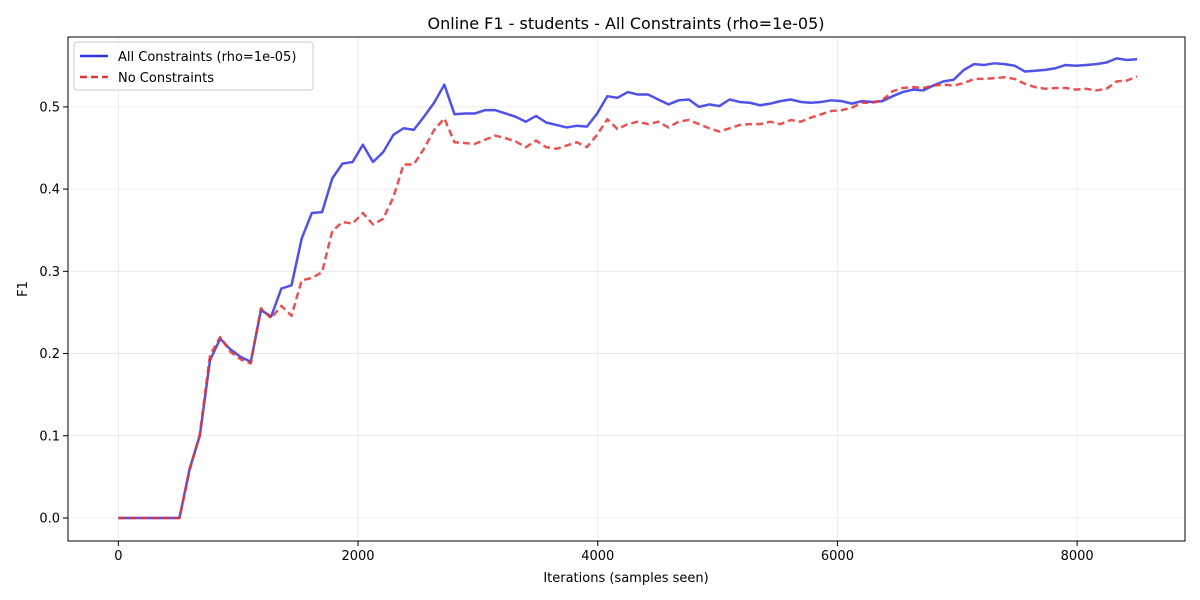  I want to click on y-tick-label: 0.0, so click(49, 518).